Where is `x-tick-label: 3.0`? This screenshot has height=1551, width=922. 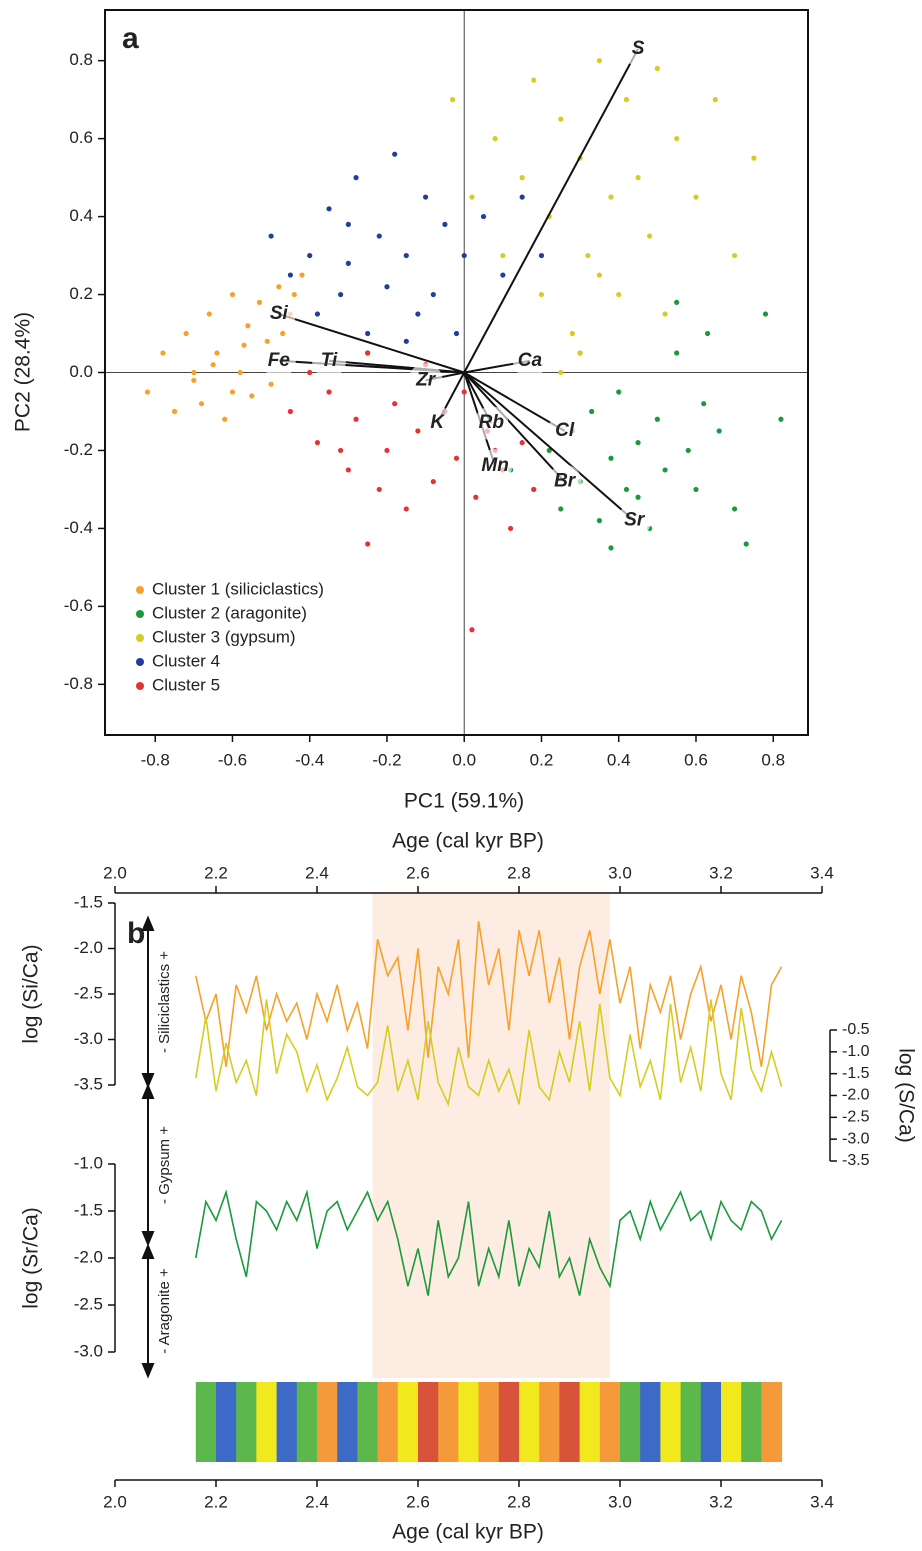
x-tick-label: 3.0 is located at coordinates (620, 1501).